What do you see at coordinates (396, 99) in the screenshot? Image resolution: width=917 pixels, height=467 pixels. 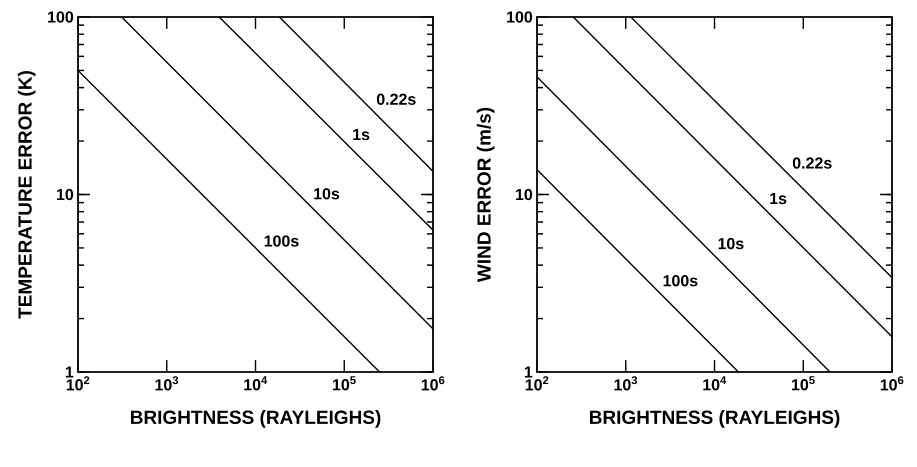 I see `legend-label: 0.22s` at bounding box center [396, 99].